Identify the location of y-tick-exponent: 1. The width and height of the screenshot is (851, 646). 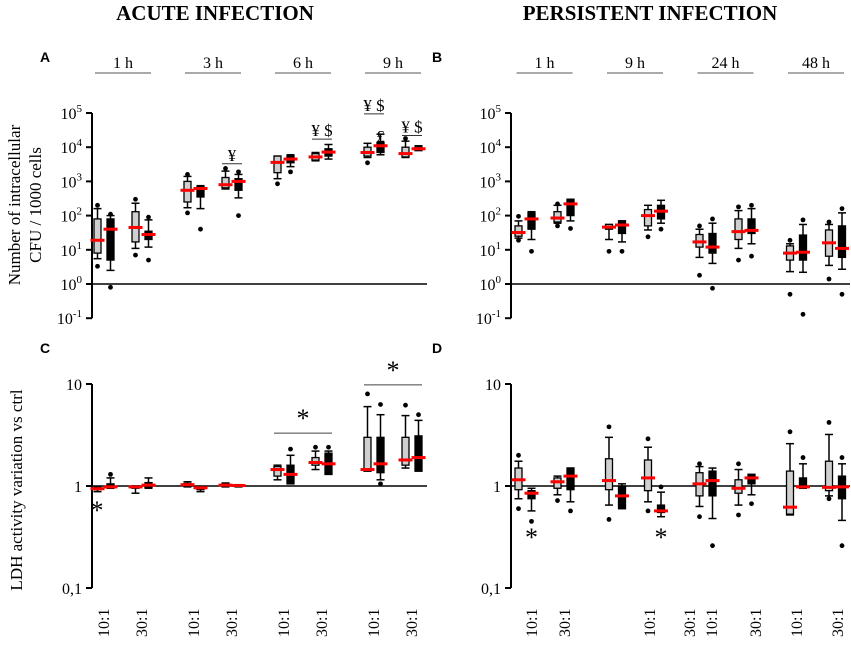
(80, 246).